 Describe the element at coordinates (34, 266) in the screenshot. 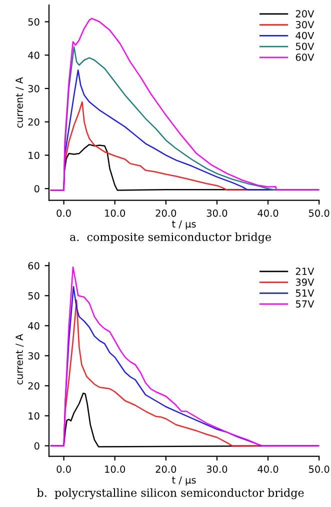

I see `y-tick-label: 60` at that location.